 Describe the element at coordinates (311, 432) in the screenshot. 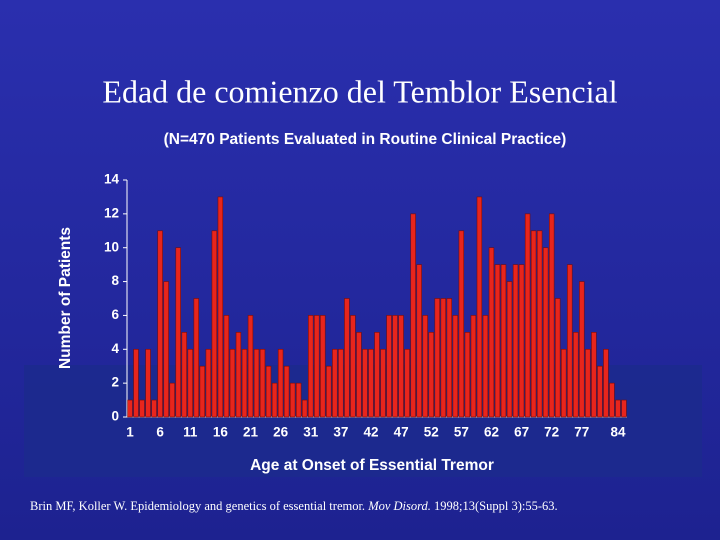

I see `x-tick-label: 31` at that location.